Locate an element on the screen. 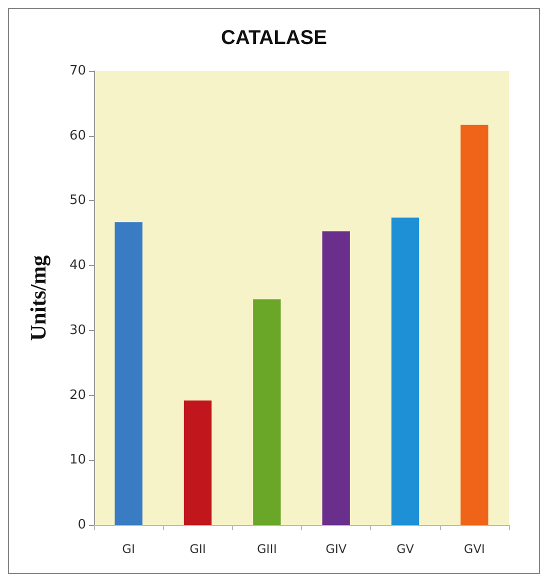  y-tick-label: 20 is located at coordinates (77, 395).